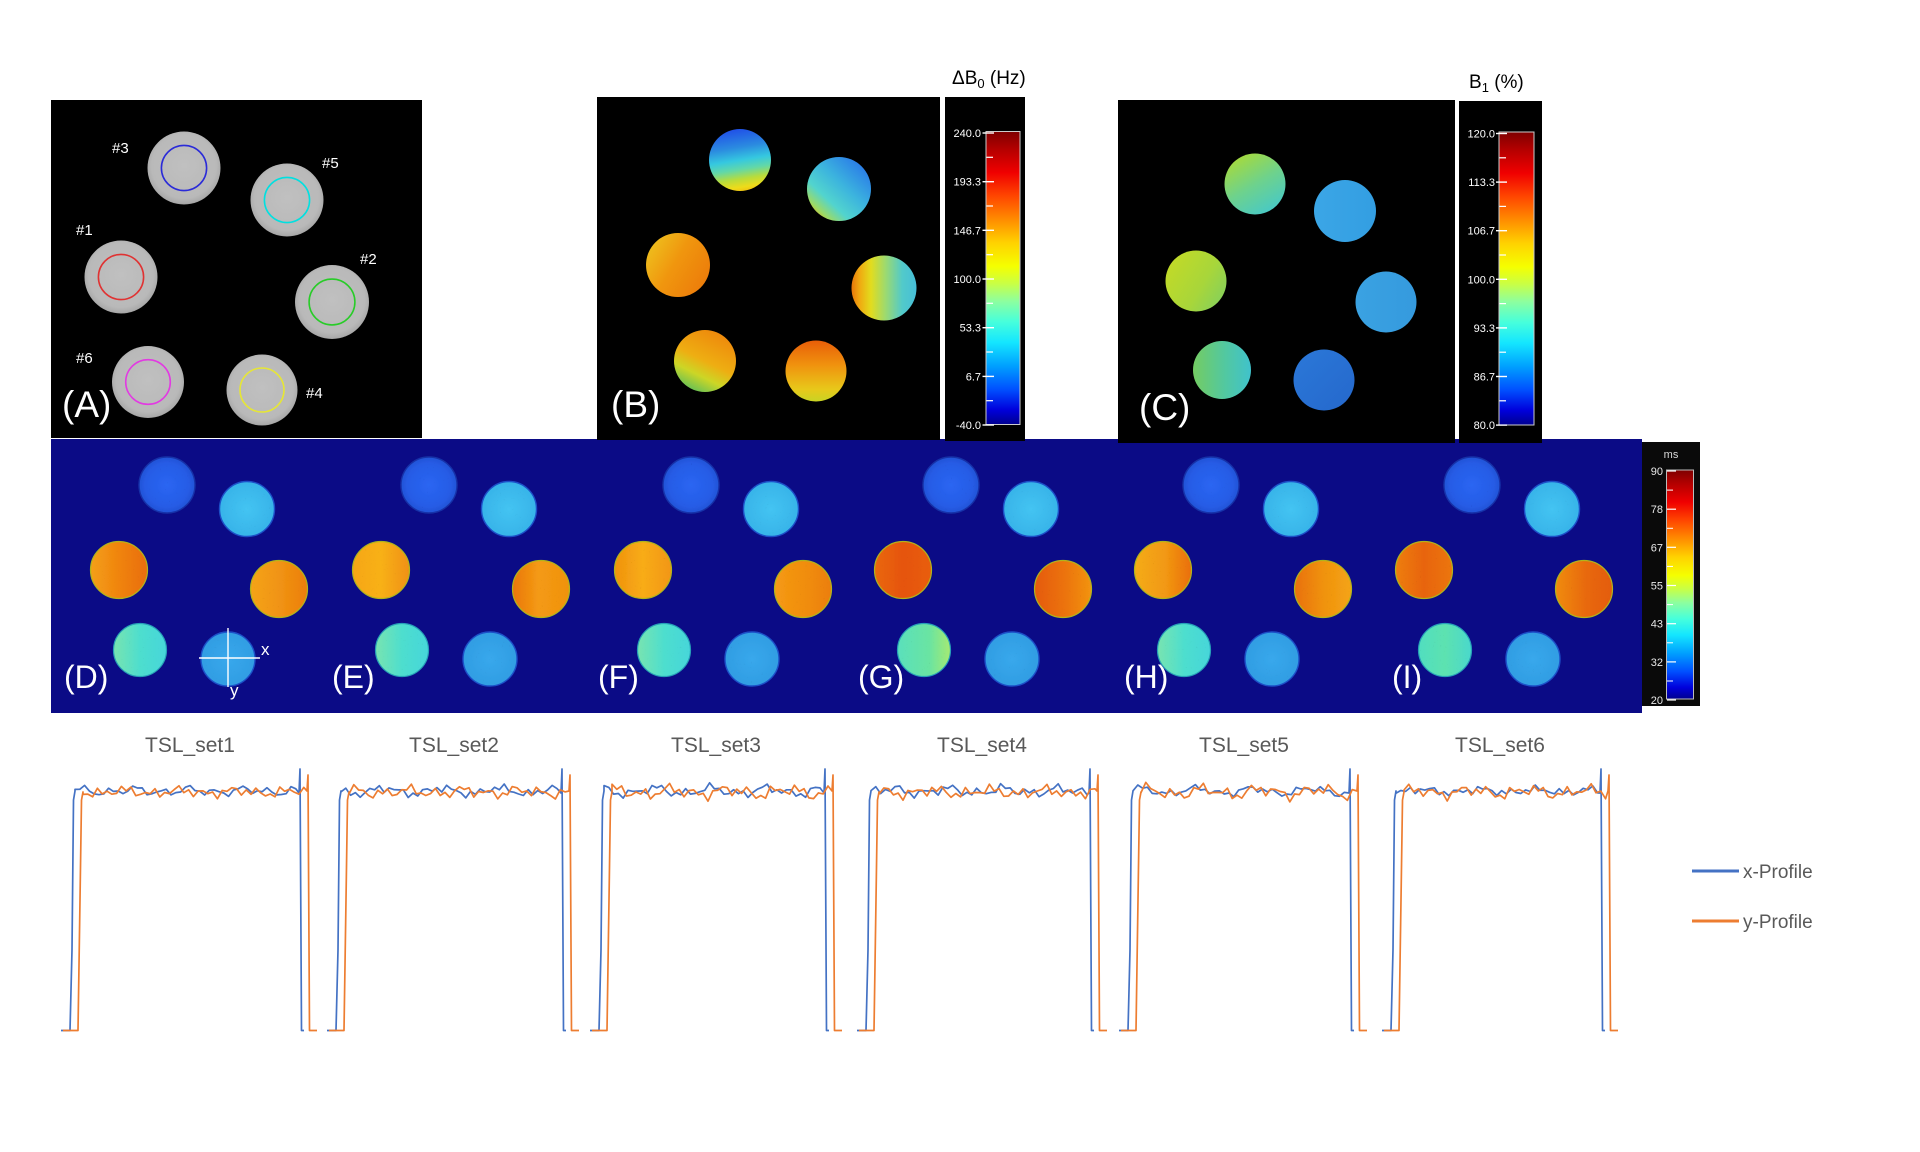  What do you see at coordinates (84, 230) in the screenshot?
I see `svg-text: #1` at bounding box center [84, 230].